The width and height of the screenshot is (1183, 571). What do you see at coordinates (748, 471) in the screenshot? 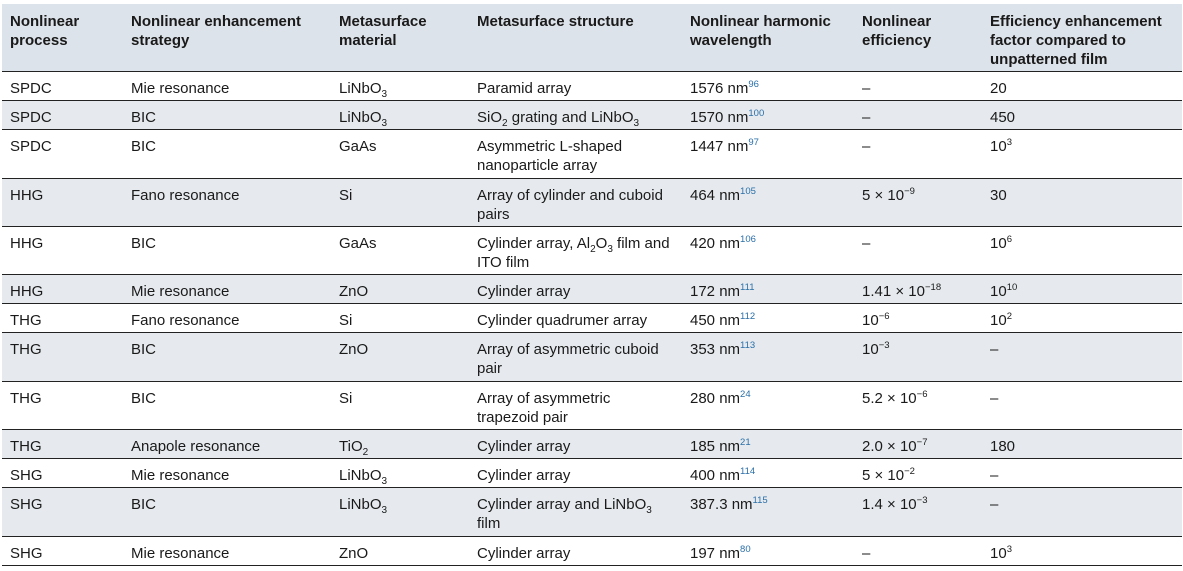
I see `reference-link: 114` at bounding box center [748, 471].